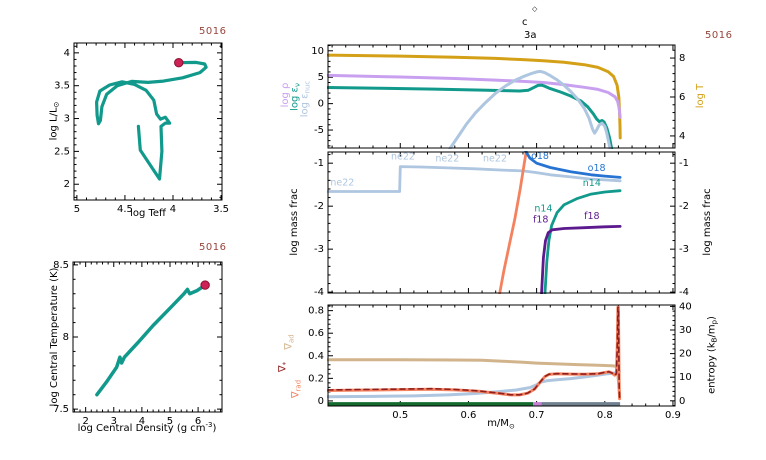 This screenshot has width=766, height=460. What do you see at coordinates (581, 259) in the screenshot?
I see `series-f18` at bounding box center [581, 259].